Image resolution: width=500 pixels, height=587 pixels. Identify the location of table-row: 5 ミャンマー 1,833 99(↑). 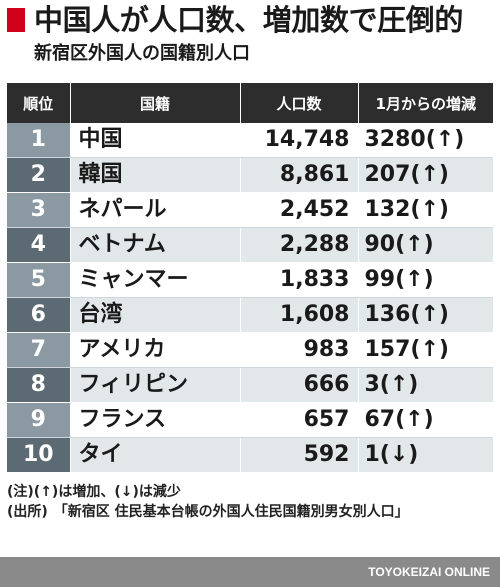
(250, 280).